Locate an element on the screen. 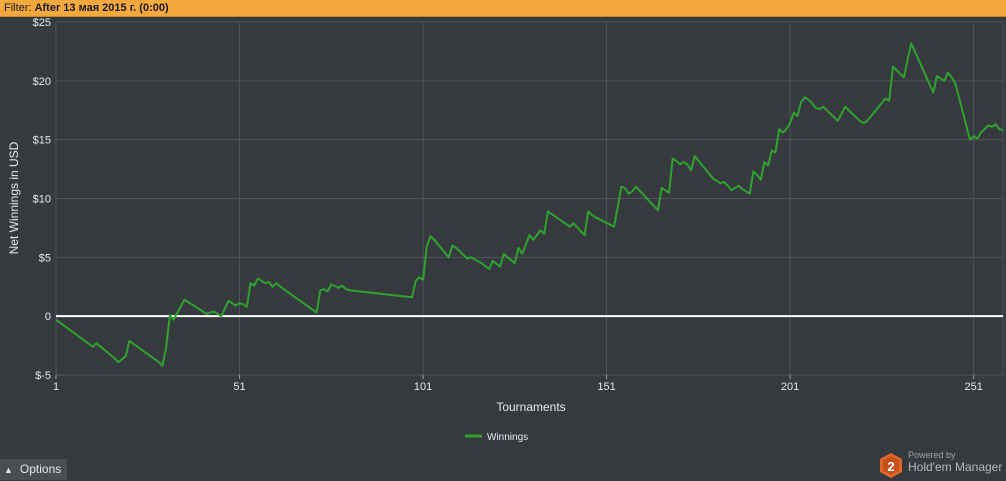  y-tick-label: $20 is located at coordinates (42, 82).